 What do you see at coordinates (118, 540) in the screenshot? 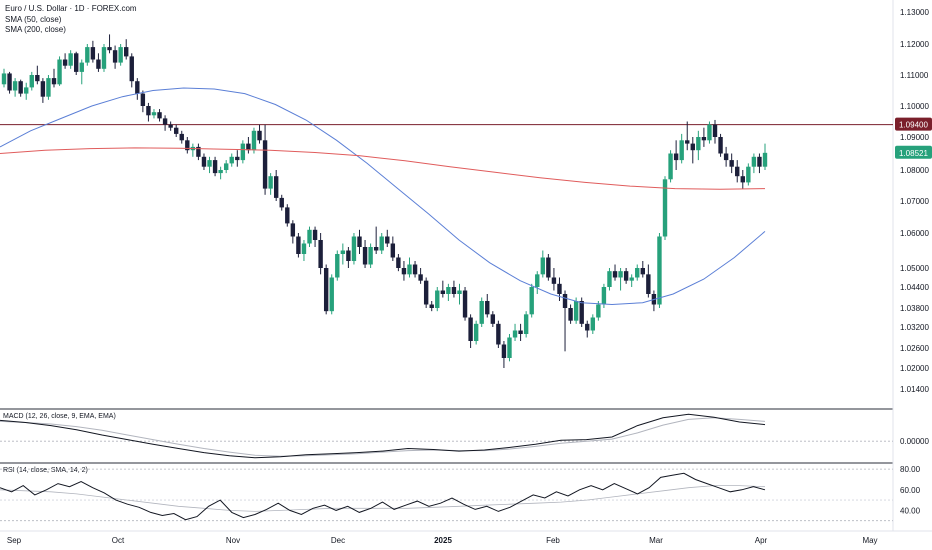
I see `time-tick-label: Oct` at bounding box center [118, 540].